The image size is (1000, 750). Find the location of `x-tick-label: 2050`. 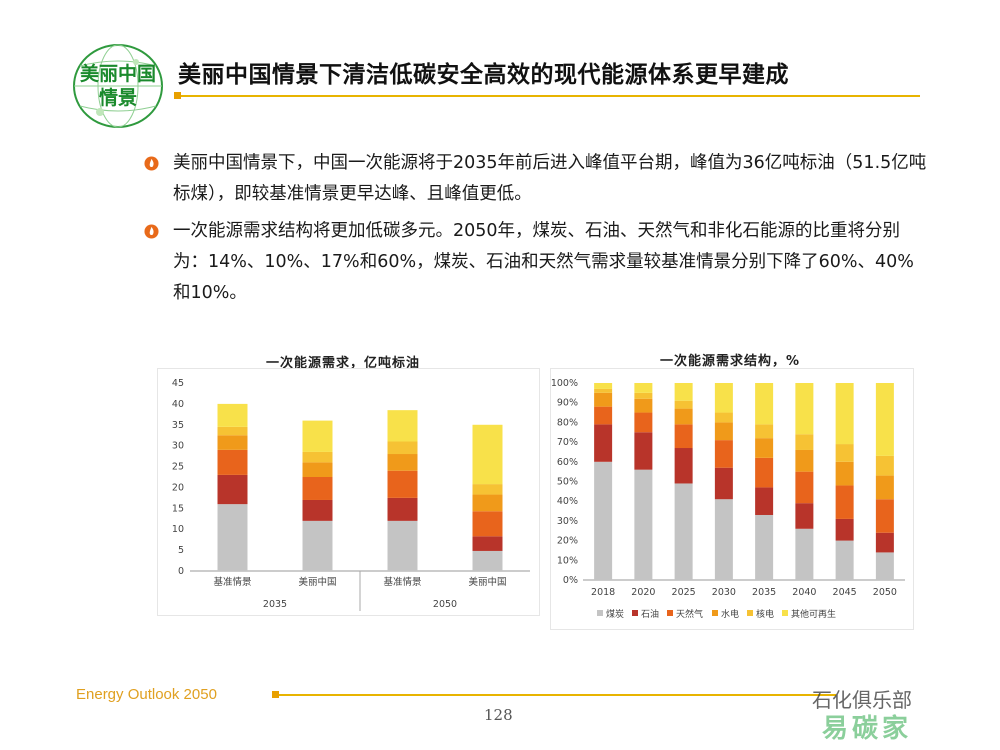

x-tick-label: 2050 is located at coordinates (885, 592).